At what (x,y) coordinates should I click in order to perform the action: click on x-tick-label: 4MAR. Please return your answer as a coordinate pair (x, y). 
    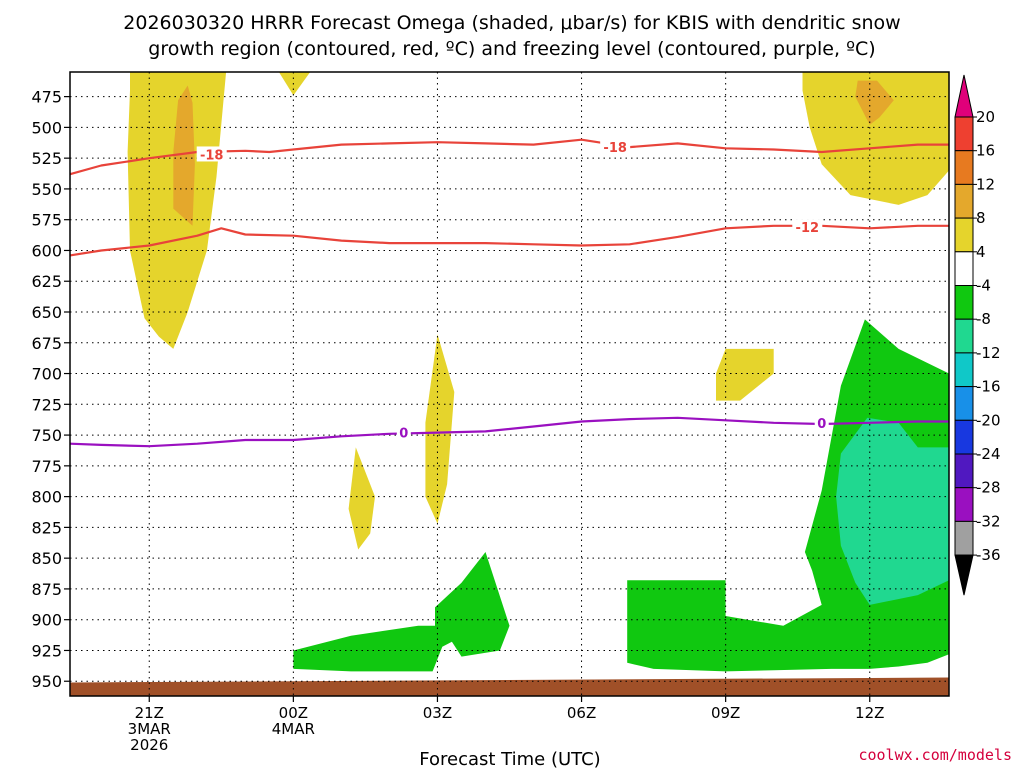
    Looking at the image, I should click on (293, 729).